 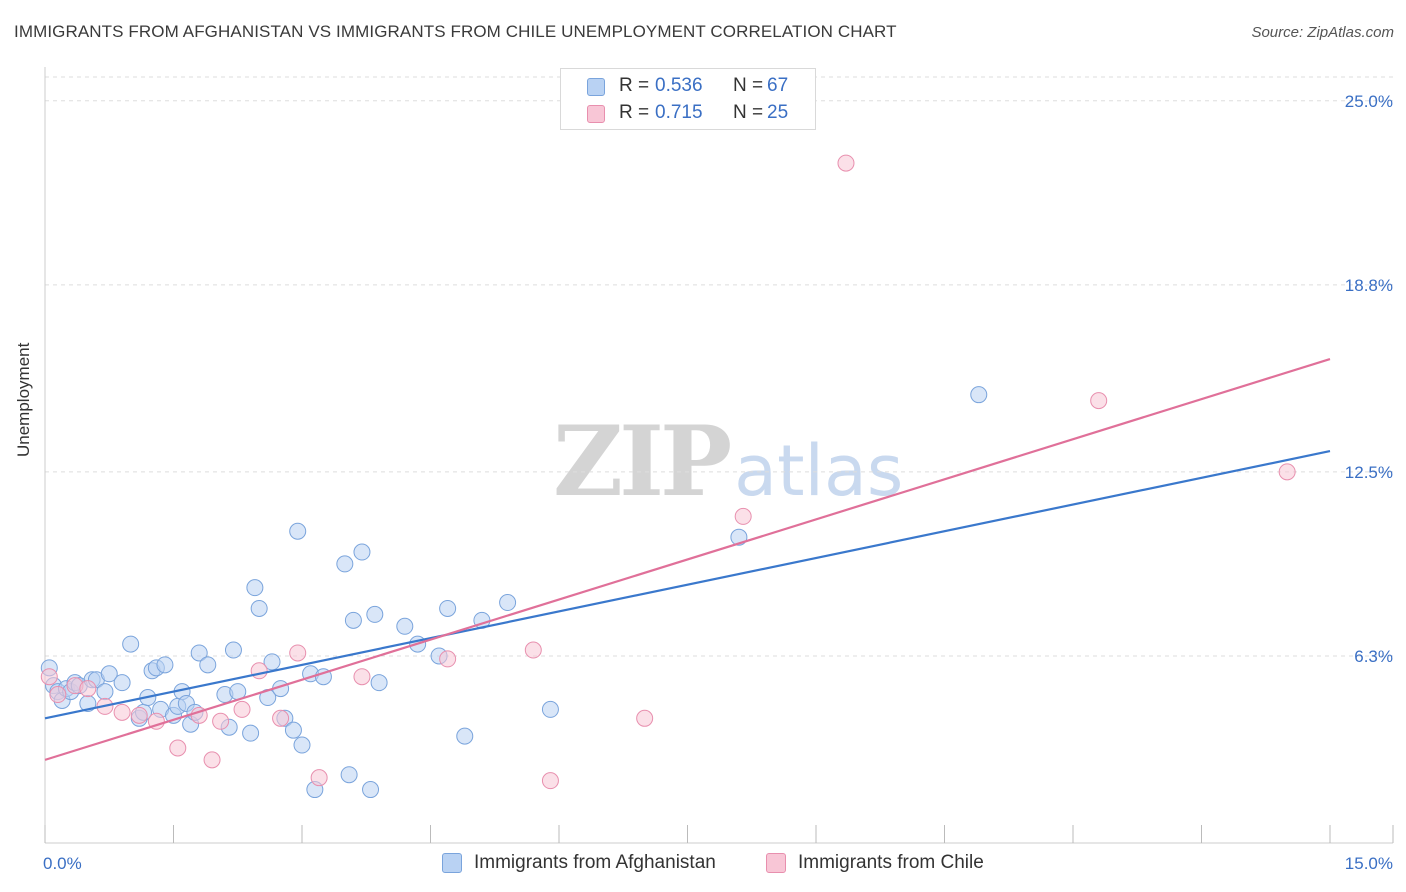 I want to click on bottom-legend-label: Immigrants from Afghanistan, so click(x=595, y=862).